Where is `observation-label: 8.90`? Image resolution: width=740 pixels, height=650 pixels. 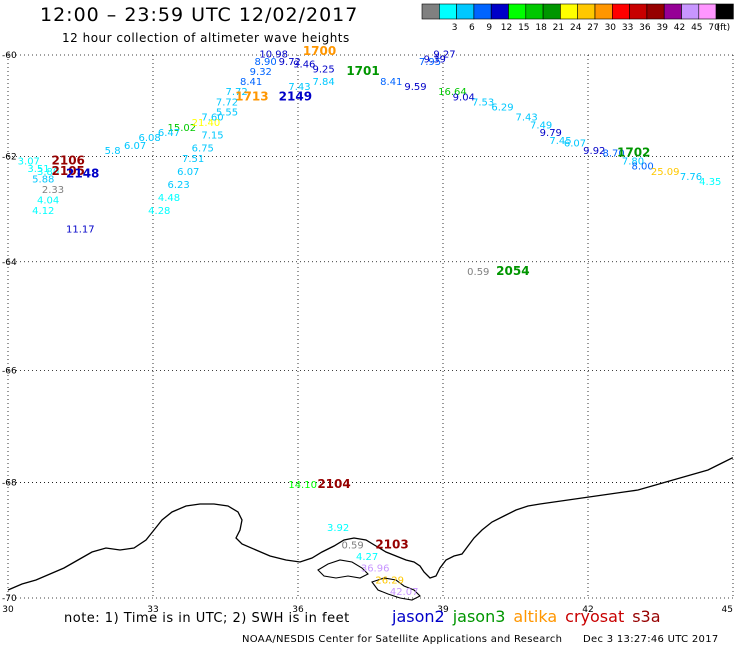 observation-label: 8.90 is located at coordinates (266, 62).